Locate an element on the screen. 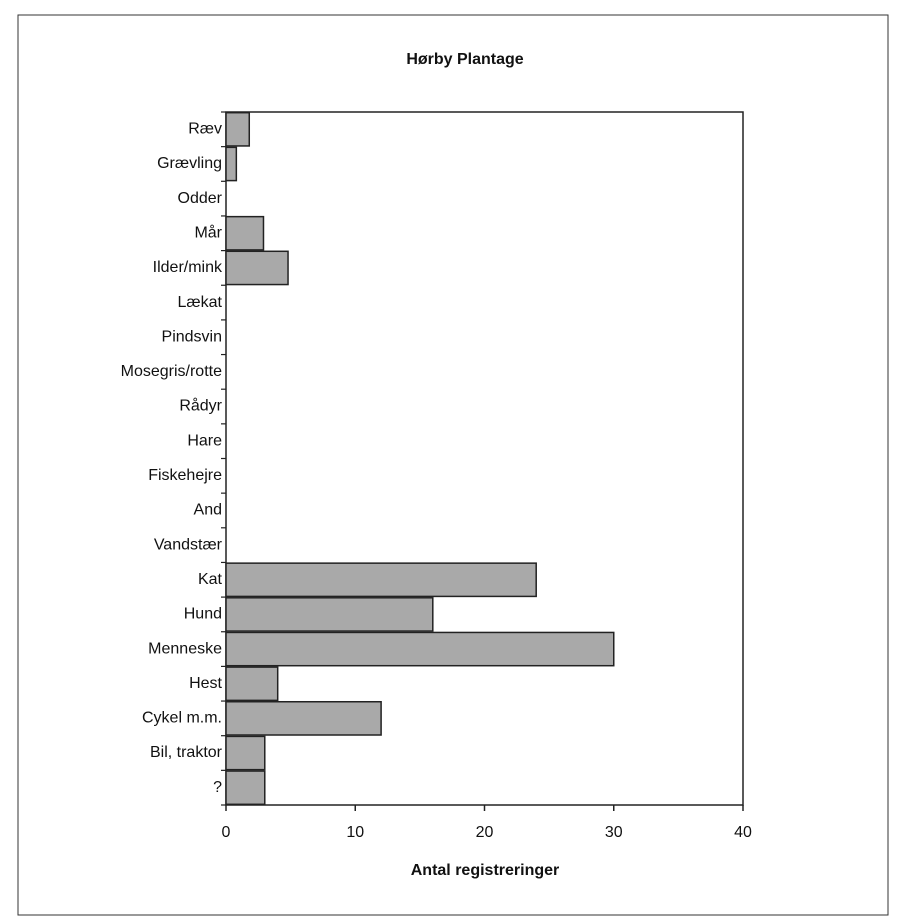 The height and width of the screenshot is (917, 902). x-tick-label: 0 is located at coordinates (226, 832).